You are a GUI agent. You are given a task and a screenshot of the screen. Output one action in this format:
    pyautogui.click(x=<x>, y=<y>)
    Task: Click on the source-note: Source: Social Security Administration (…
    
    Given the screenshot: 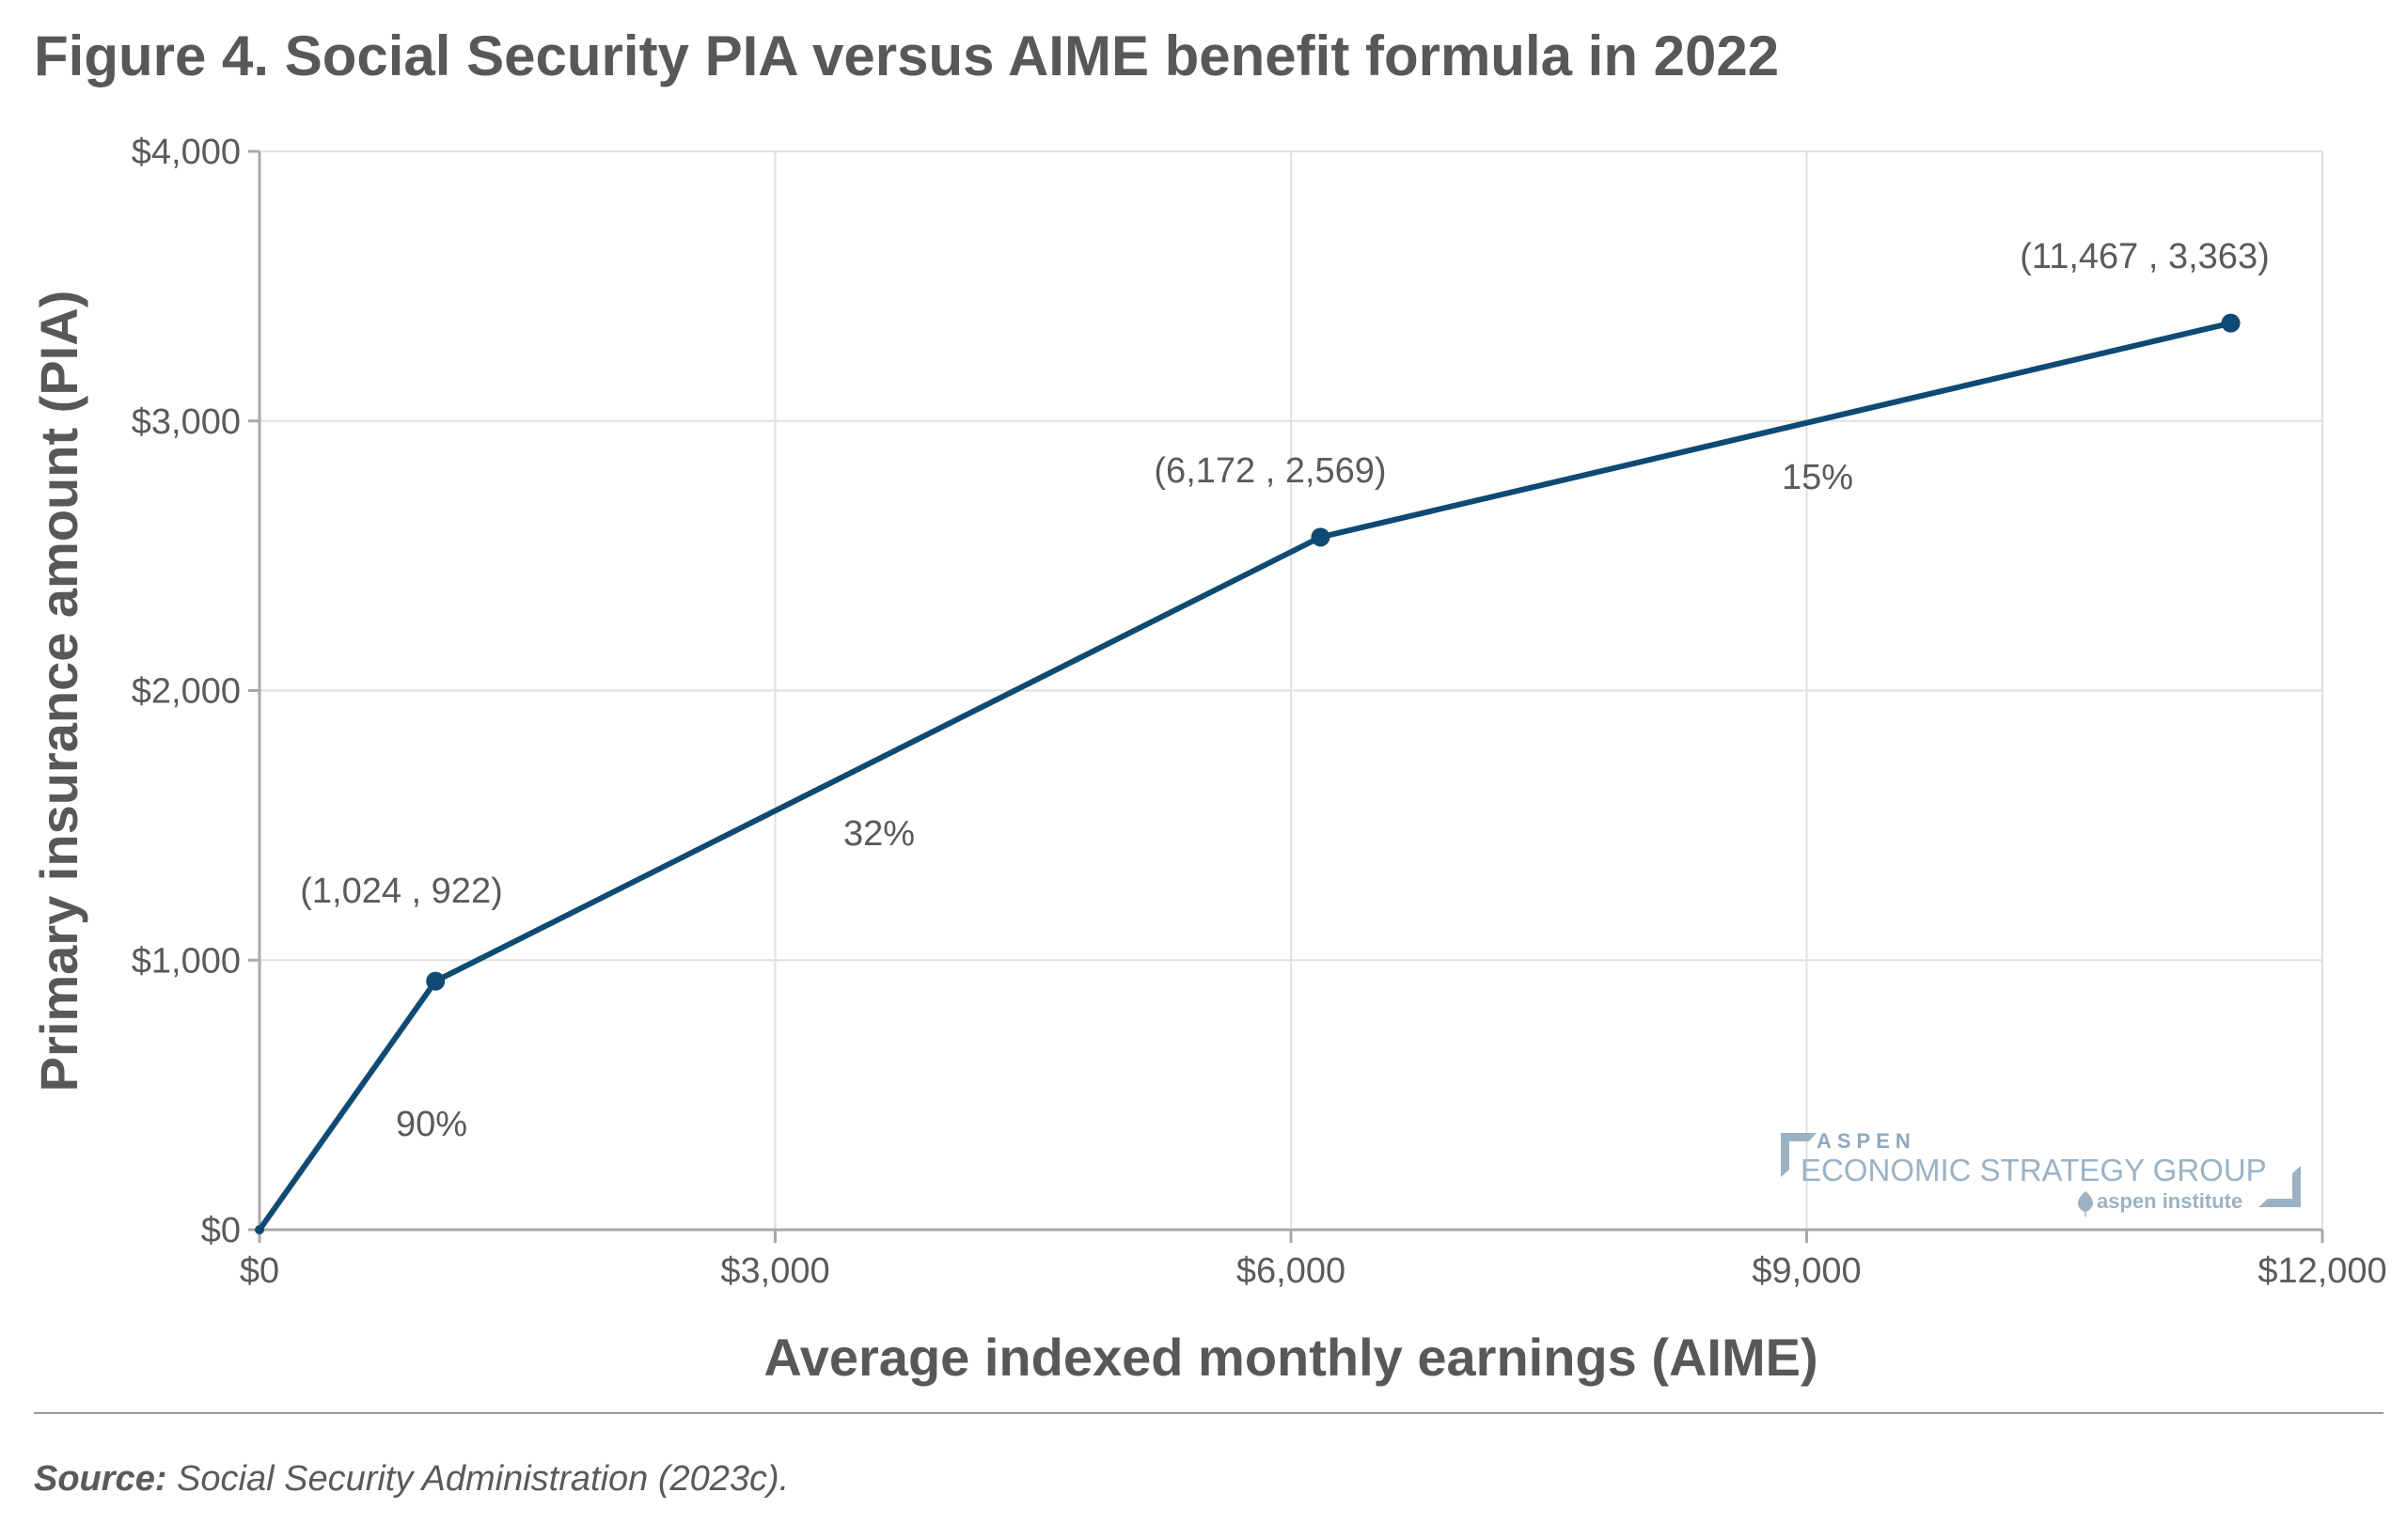 What is the action you would take?
    pyautogui.click(x=411, y=1479)
    